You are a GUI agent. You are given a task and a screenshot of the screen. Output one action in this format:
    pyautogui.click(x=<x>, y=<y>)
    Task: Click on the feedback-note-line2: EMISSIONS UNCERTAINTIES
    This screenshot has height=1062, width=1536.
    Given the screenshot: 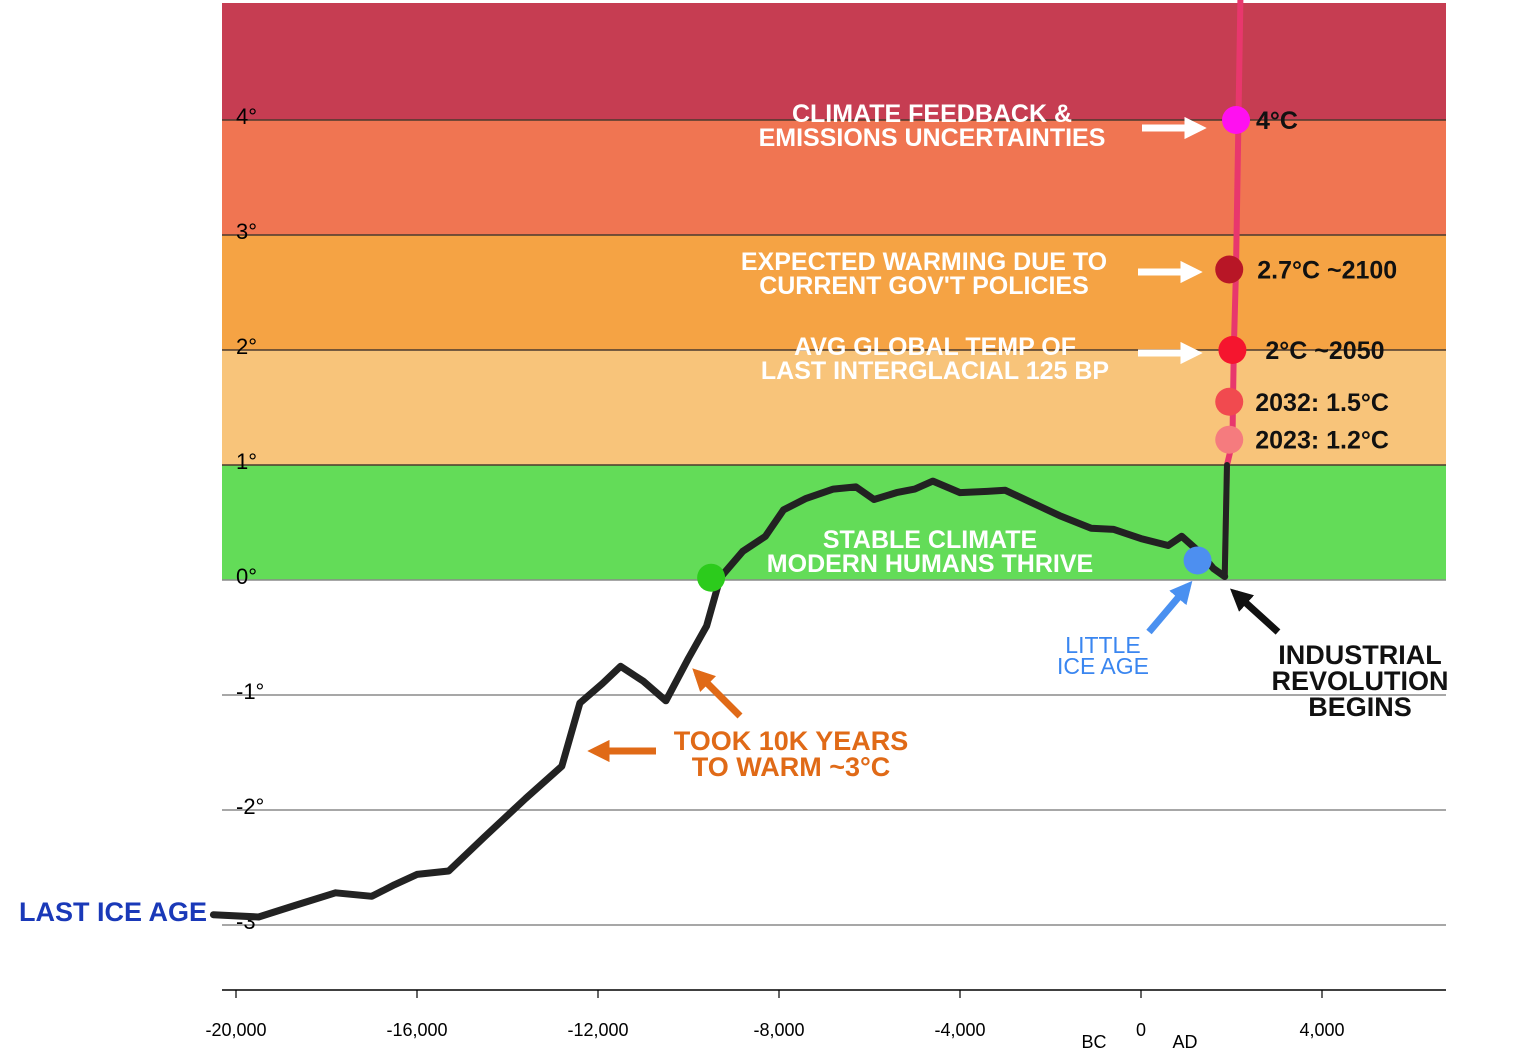 What is the action you would take?
    pyautogui.click(x=932, y=138)
    